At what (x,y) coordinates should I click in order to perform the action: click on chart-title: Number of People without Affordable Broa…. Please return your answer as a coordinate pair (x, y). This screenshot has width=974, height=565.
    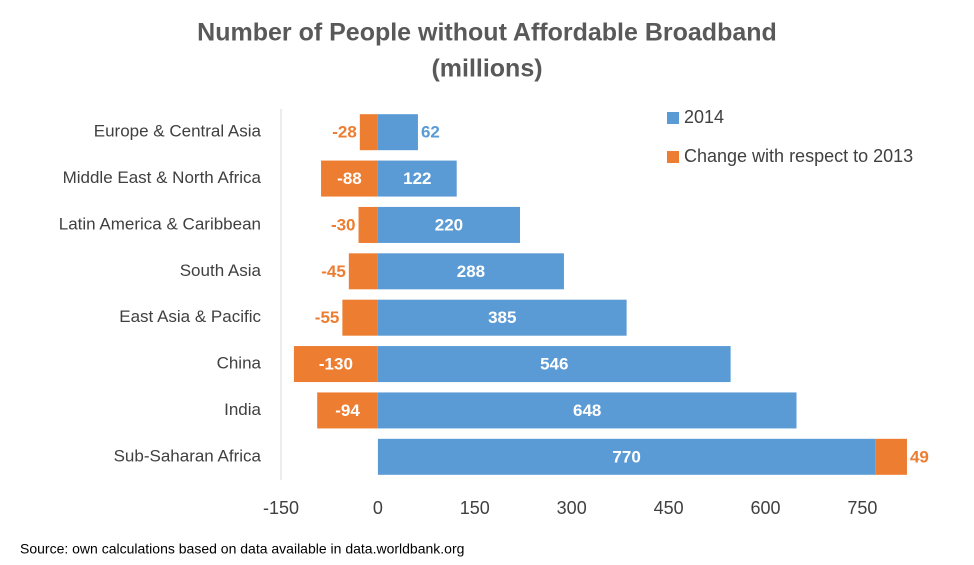
    Looking at the image, I should click on (487, 33).